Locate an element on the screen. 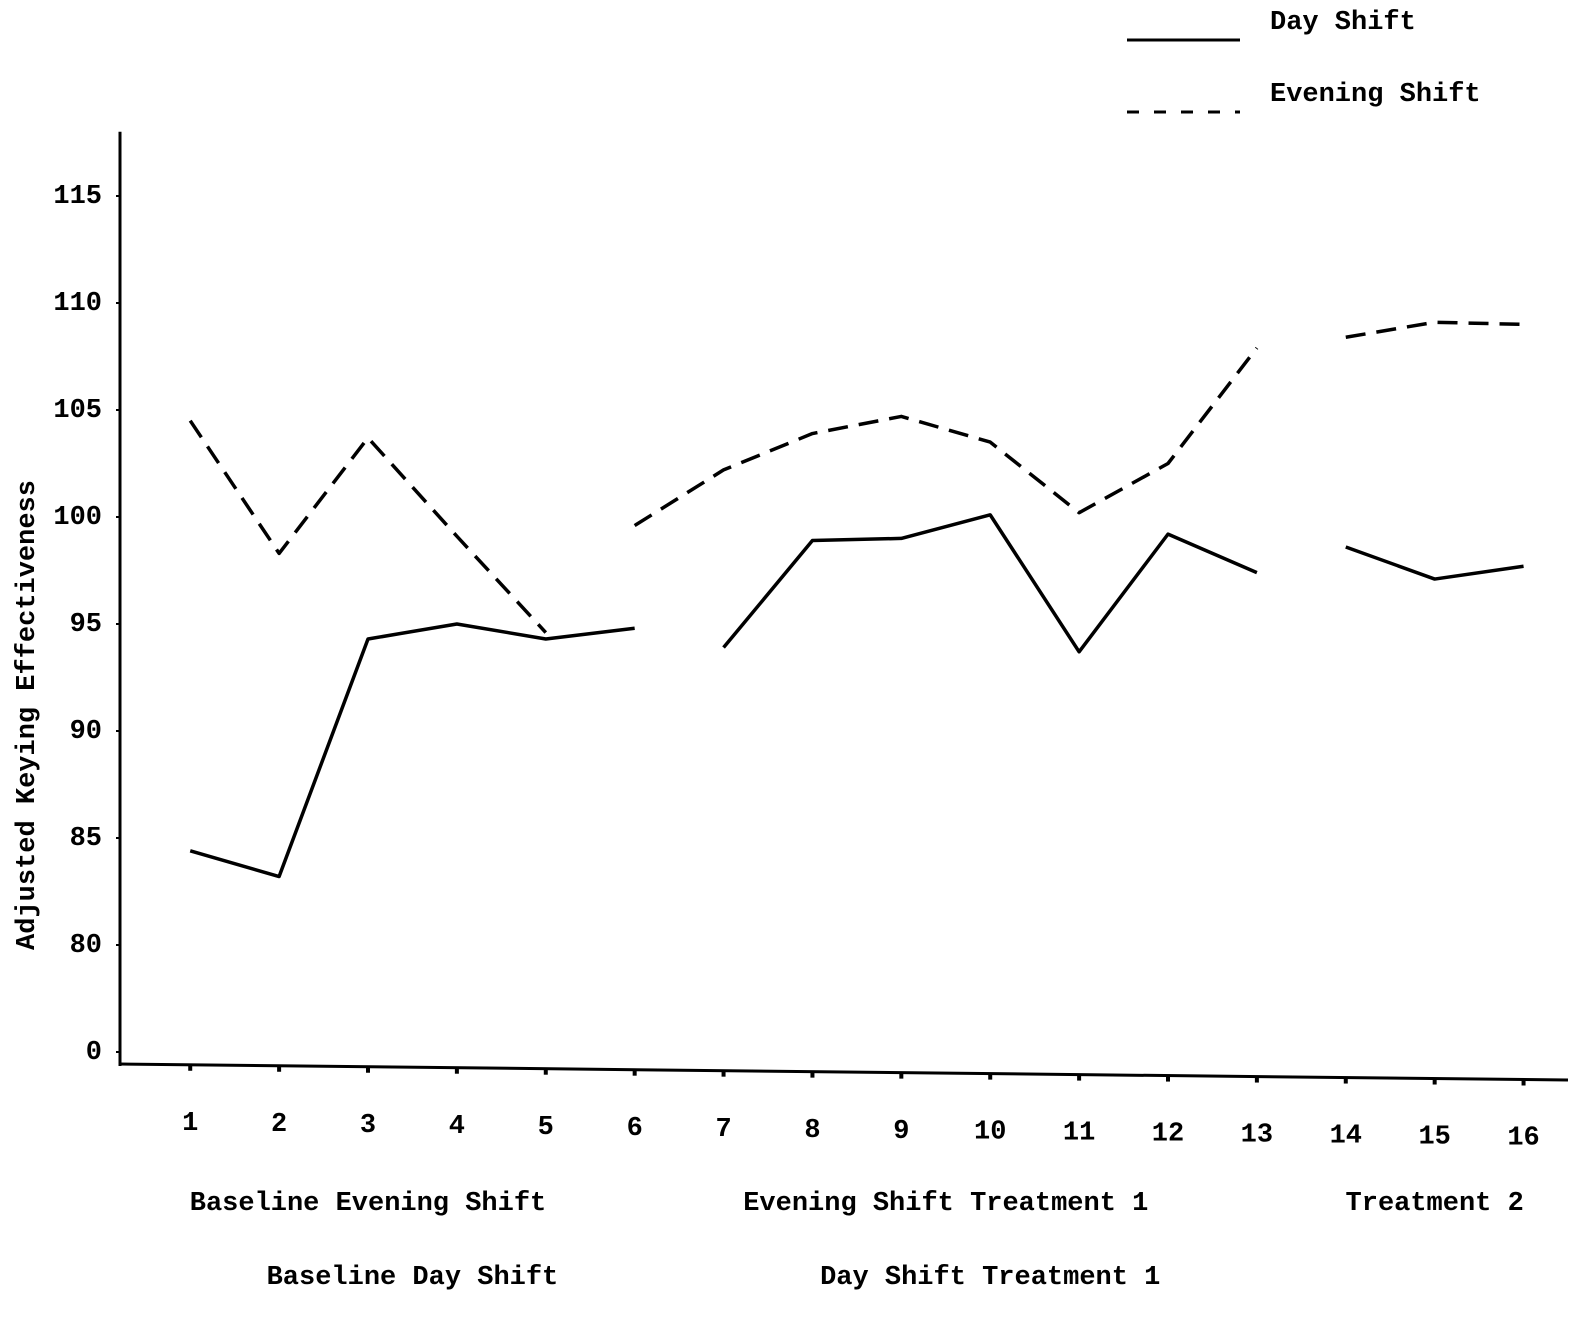 Image resolution: width=1594 pixels, height=1321 pixels. legend-label: Day Shift is located at coordinates (1343, 23).